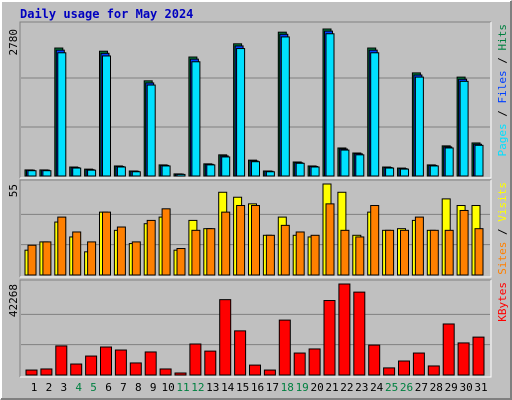 This screenshot has width=512, height=400. I want to click on x-tick-label: 6, so click(108, 387).